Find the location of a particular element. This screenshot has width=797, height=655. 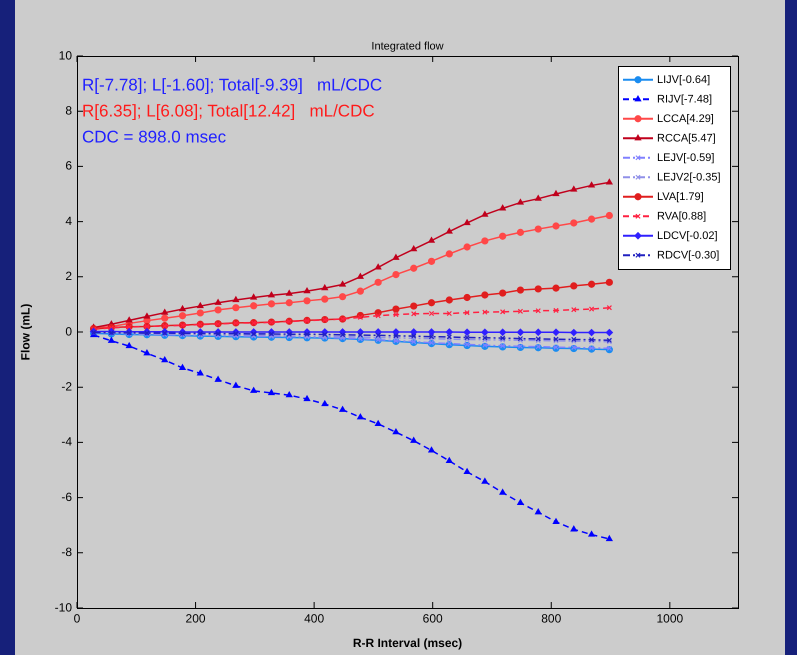

legend-label: LDCV[-0.02] is located at coordinates (687, 236).